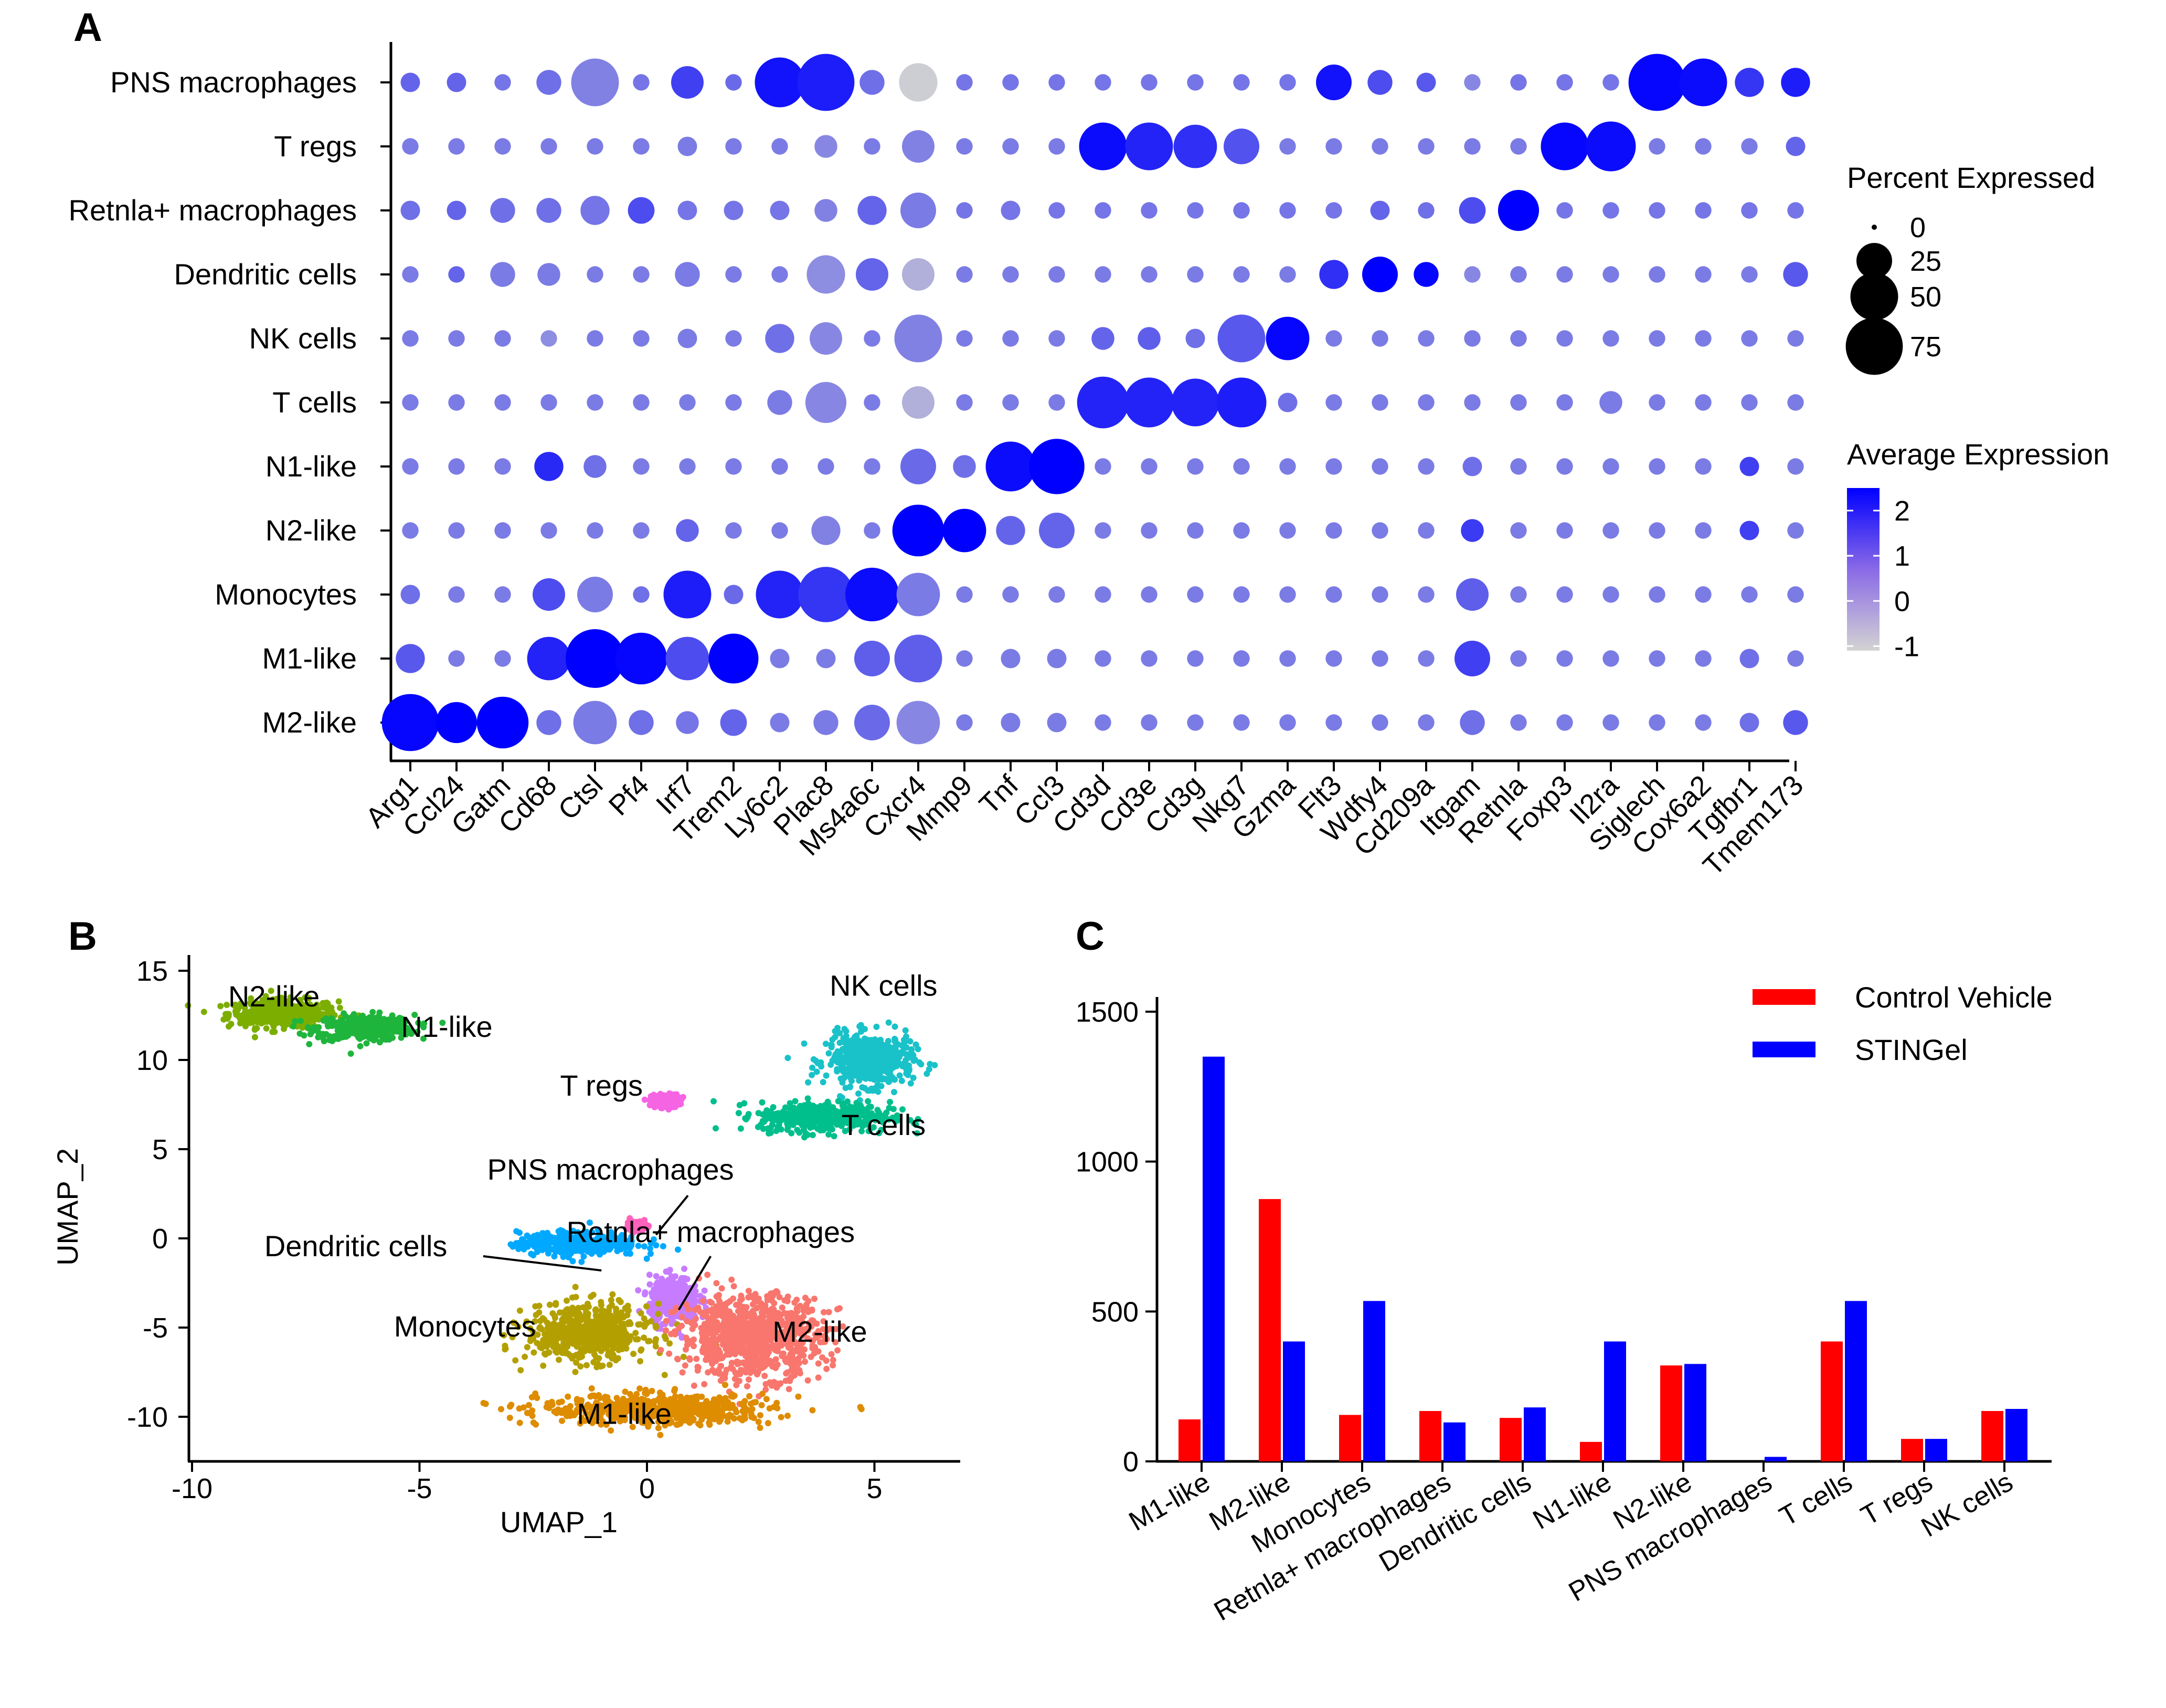 This screenshot has width=2166, height=1708. I want to click on panel-a-label: A, so click(87, 28).